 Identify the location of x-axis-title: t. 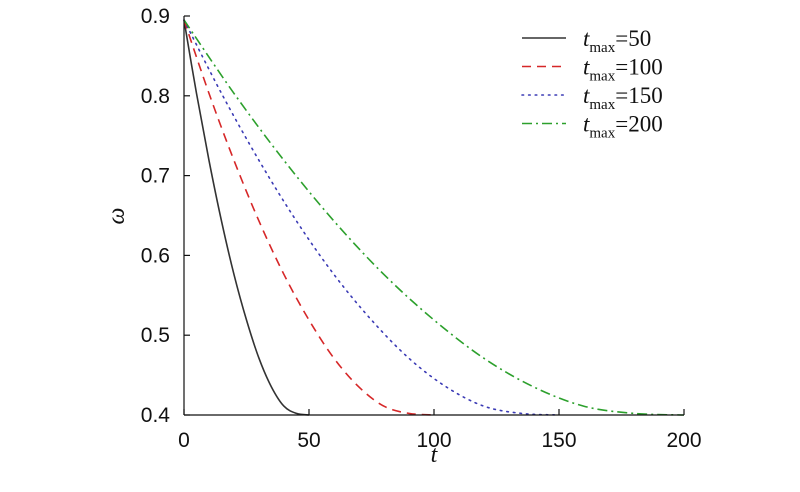
(435, 455).